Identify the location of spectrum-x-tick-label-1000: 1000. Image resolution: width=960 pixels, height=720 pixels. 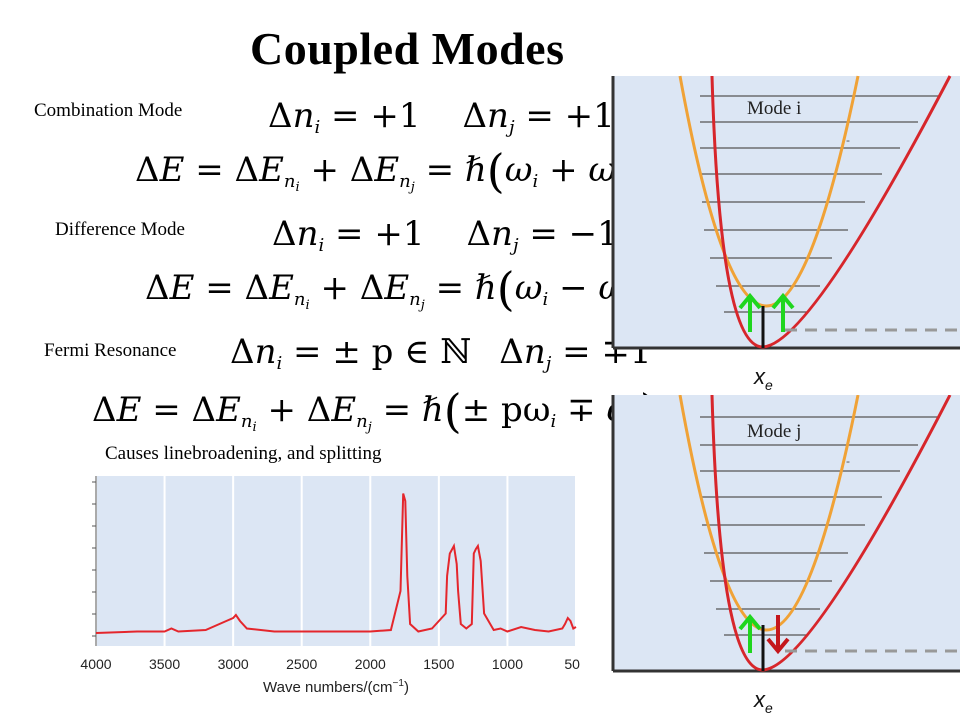
(507, 664).